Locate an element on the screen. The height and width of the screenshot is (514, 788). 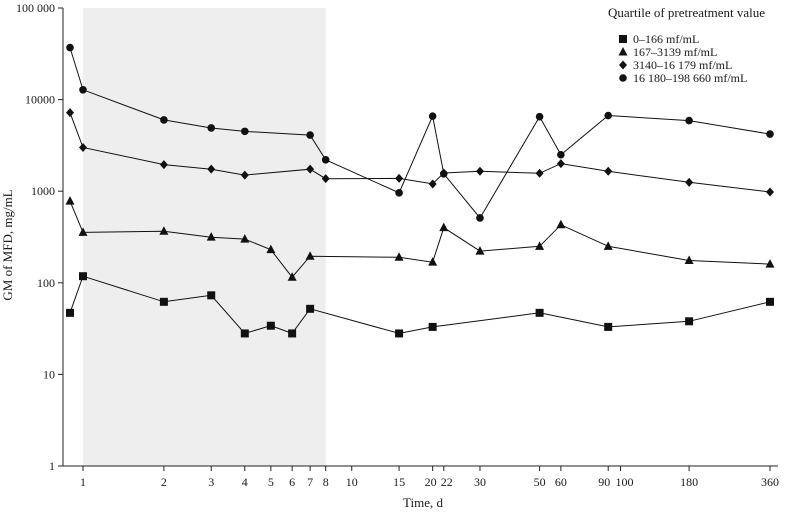
legend-marker-square is located at coordinates (623, 39).